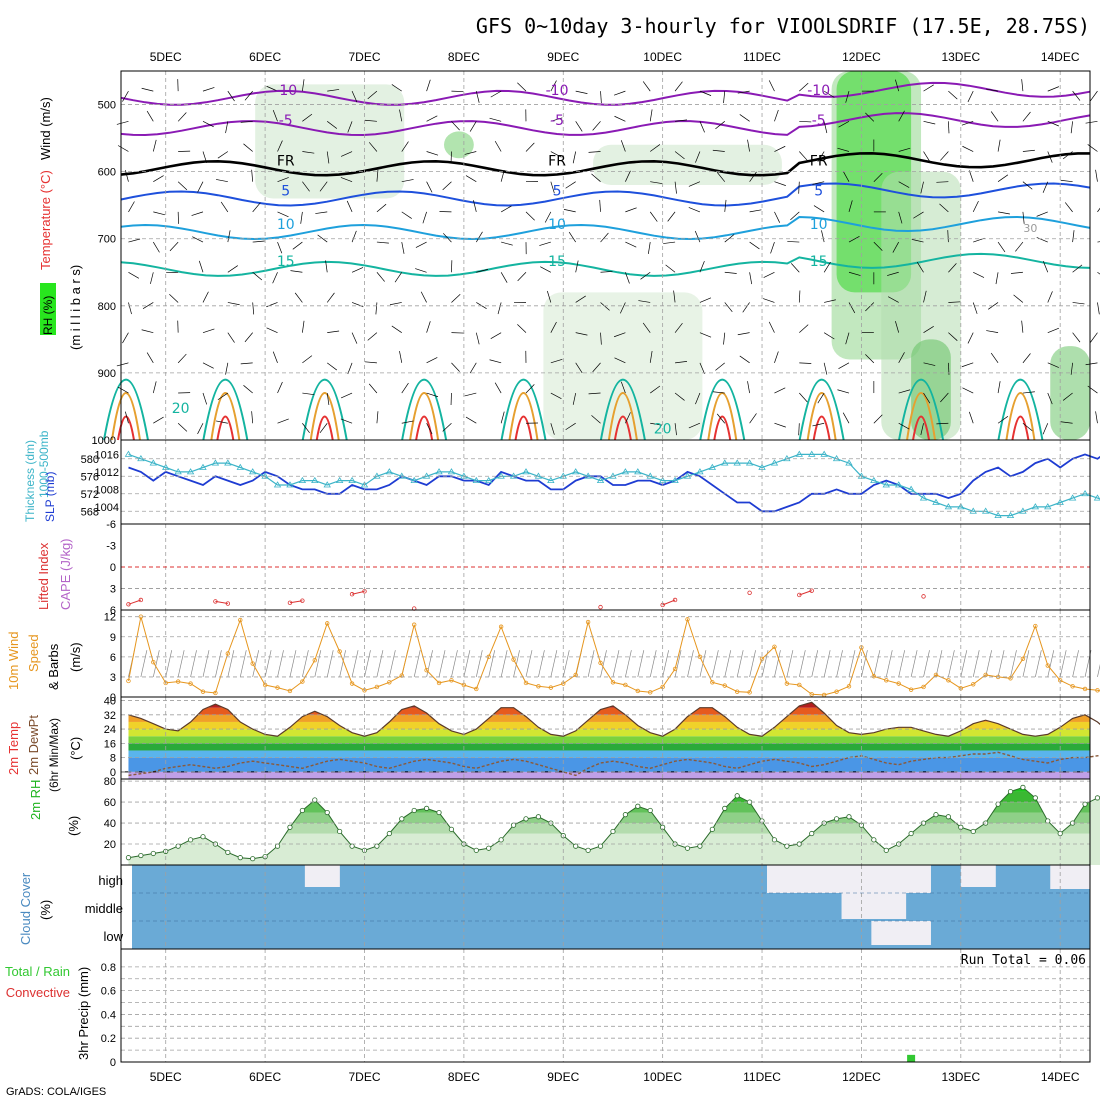 This screenshot has width=1100, height=1100. What do you see at coordinates (285, 191) in the screenshot?
I see `isotherm-label: 5` at bounding box center [285, 191].